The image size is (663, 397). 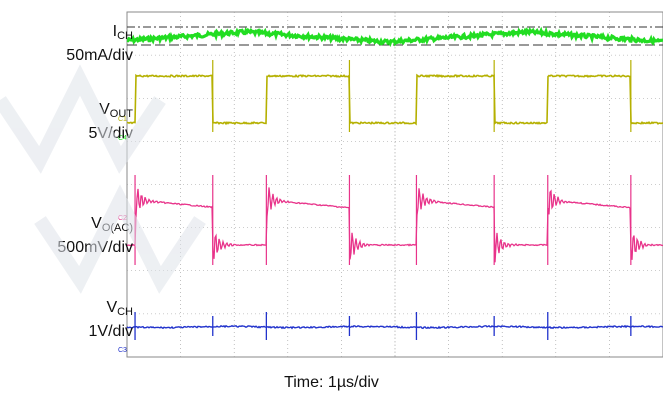 What do you see at coordinates (331, 382) in the screenshot?
I see `time-scale-label: Time: 1µs/div` at bounding box center [331, 382].